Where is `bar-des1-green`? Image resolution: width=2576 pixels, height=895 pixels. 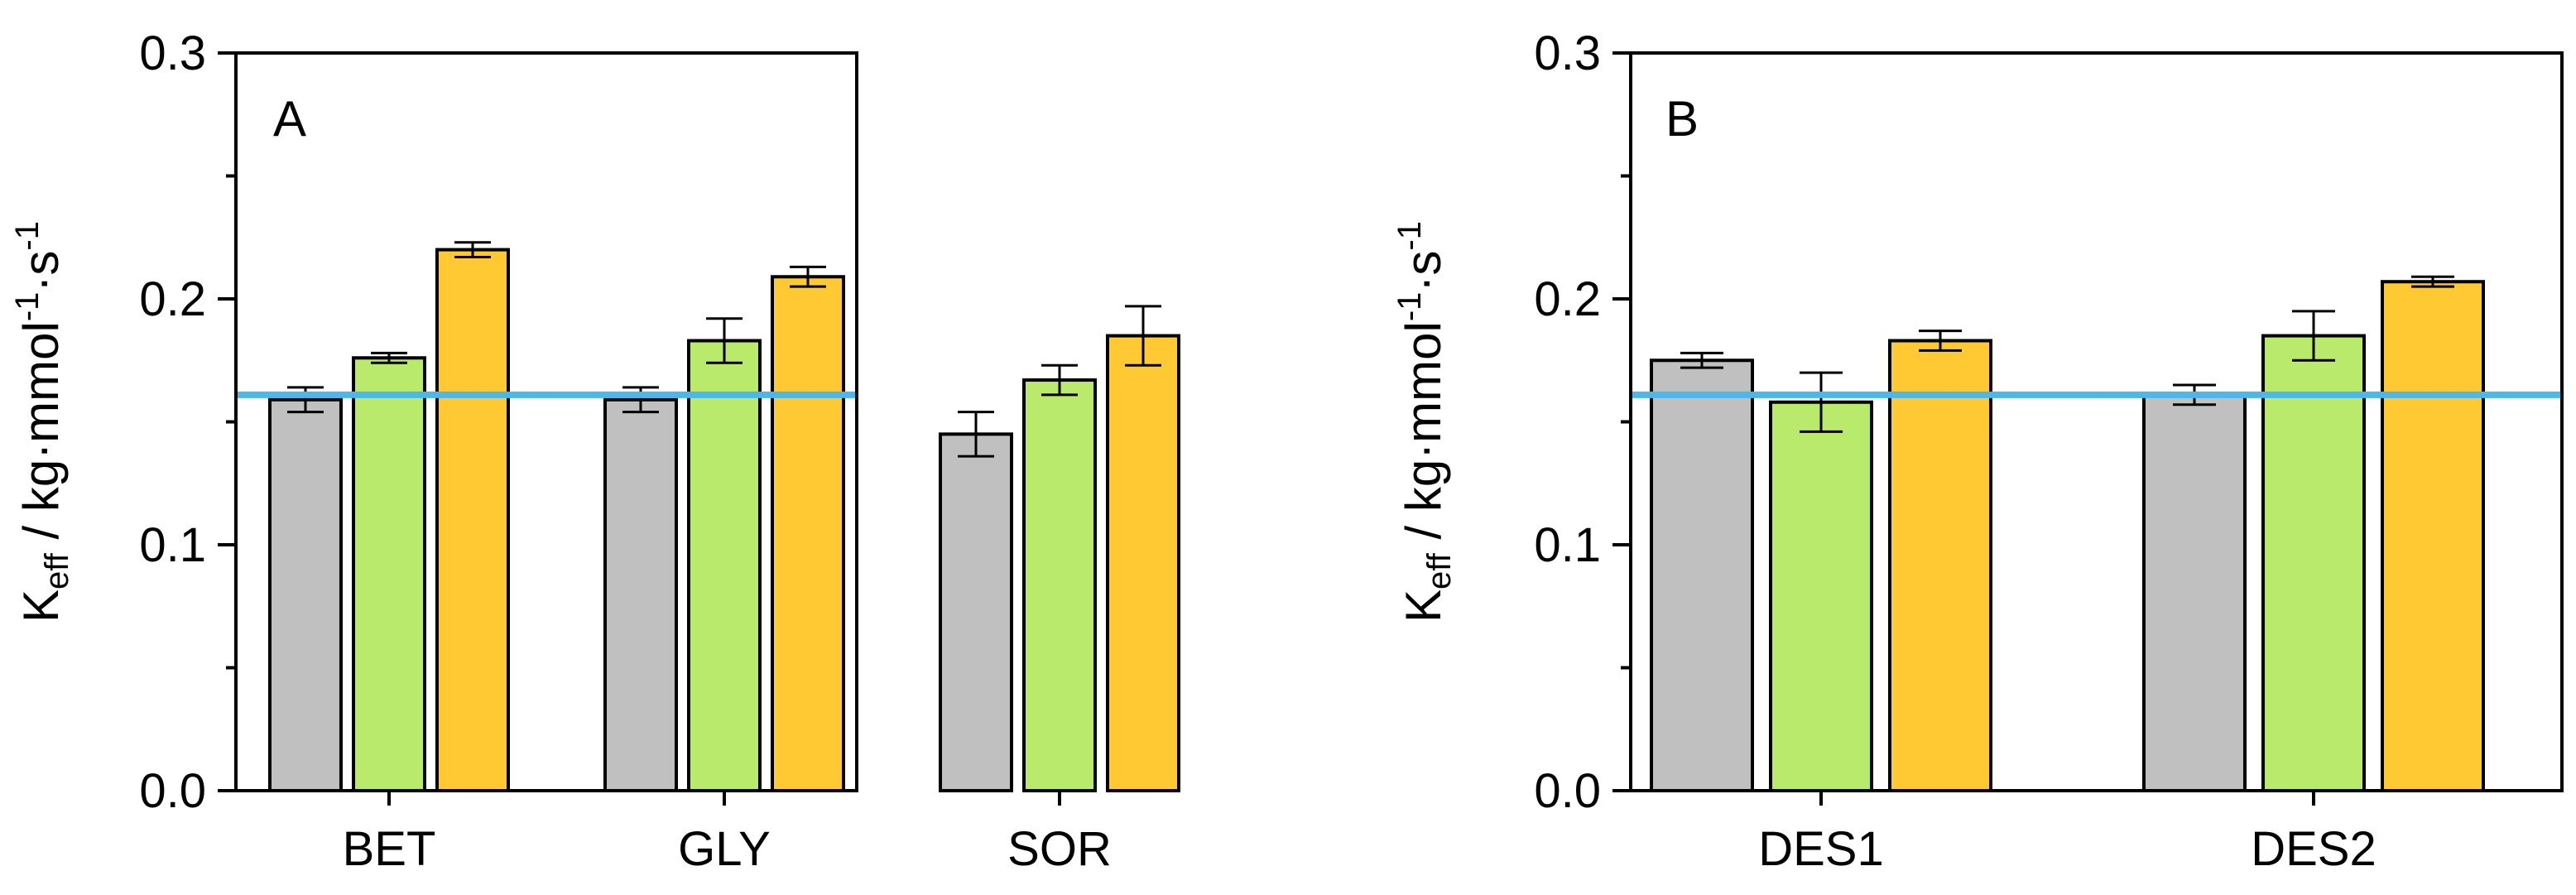
bar-des1-green is located at coordinates (1821, 596).